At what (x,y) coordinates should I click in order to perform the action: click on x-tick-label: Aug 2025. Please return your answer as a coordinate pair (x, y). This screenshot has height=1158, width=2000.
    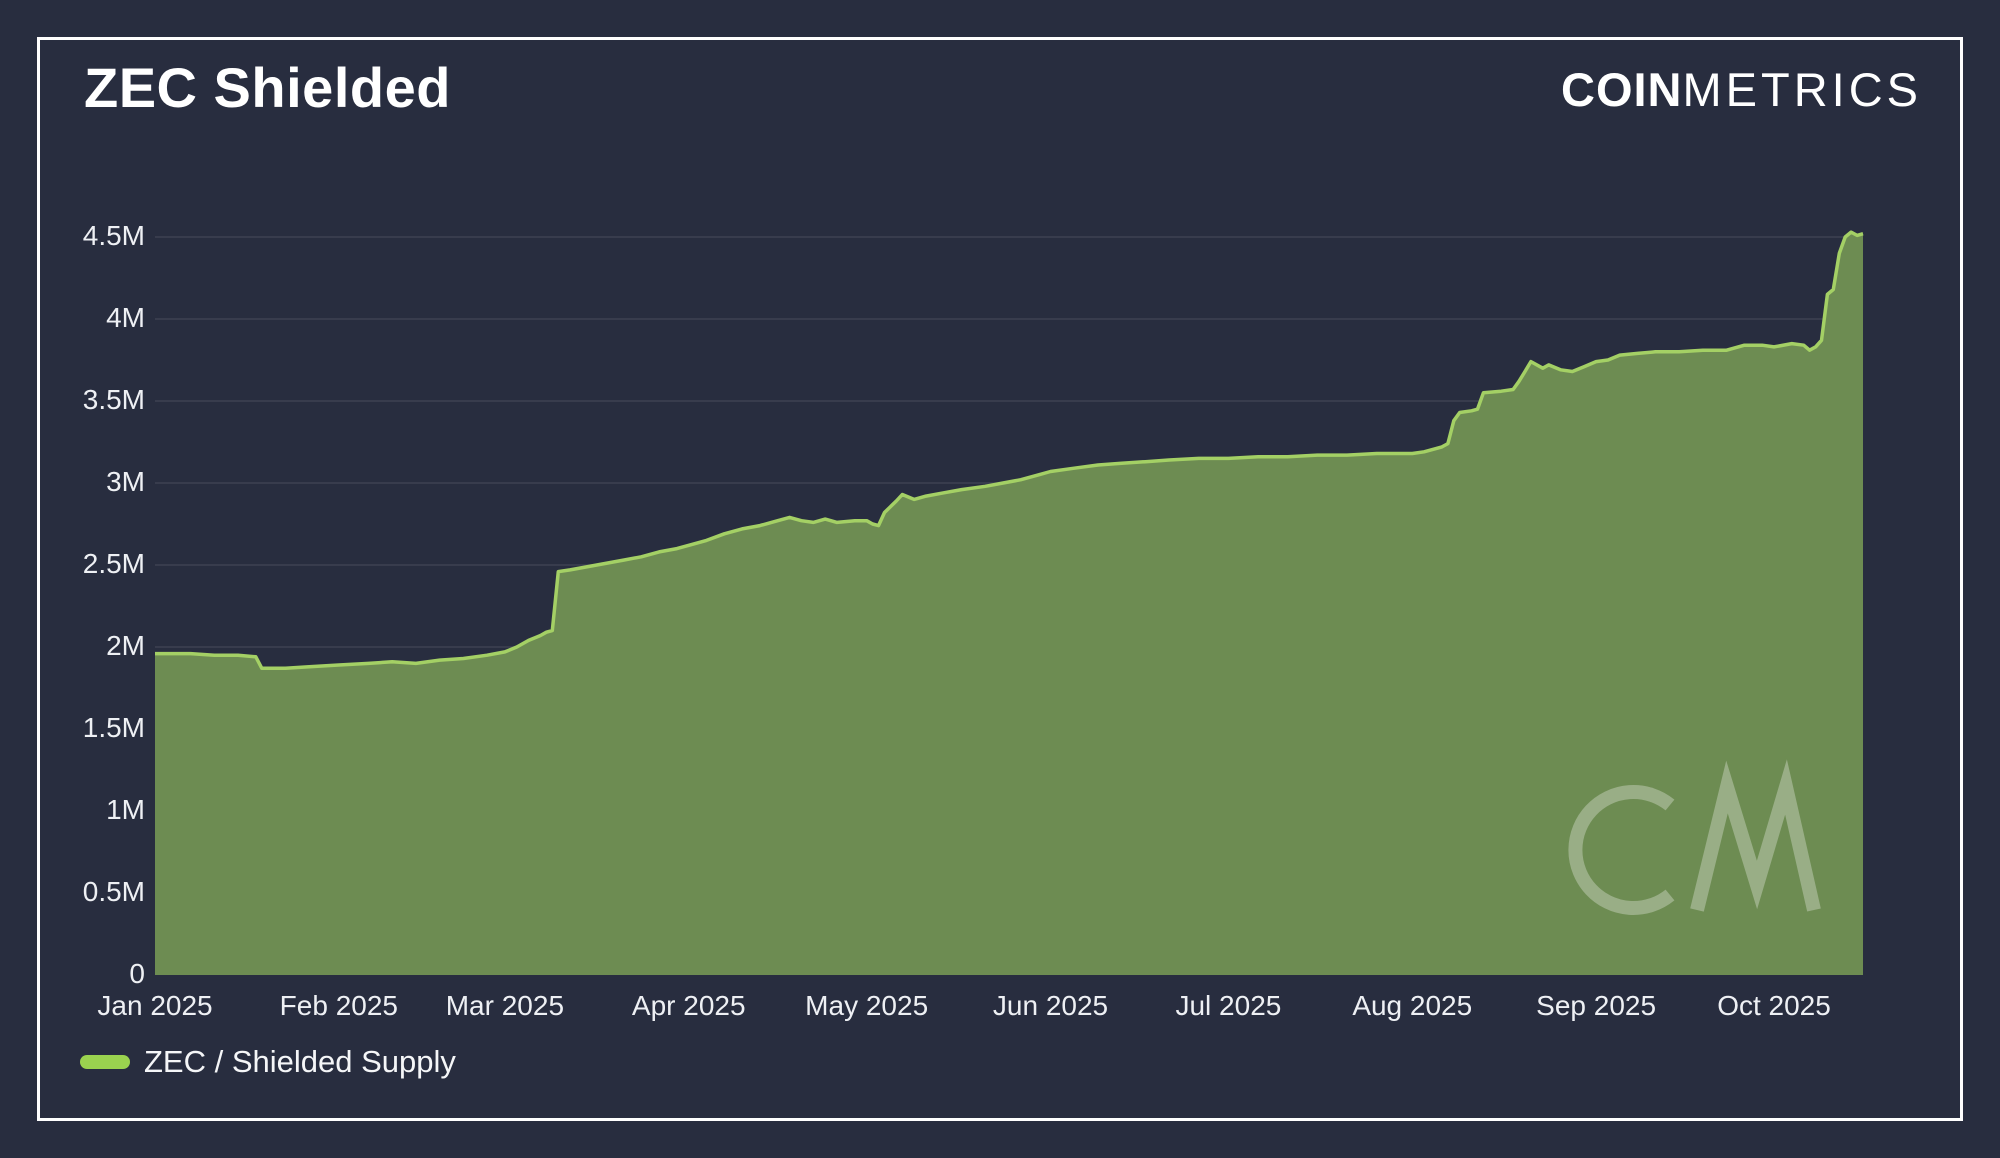
    Looking at the image, I should click on (1412, 1005).